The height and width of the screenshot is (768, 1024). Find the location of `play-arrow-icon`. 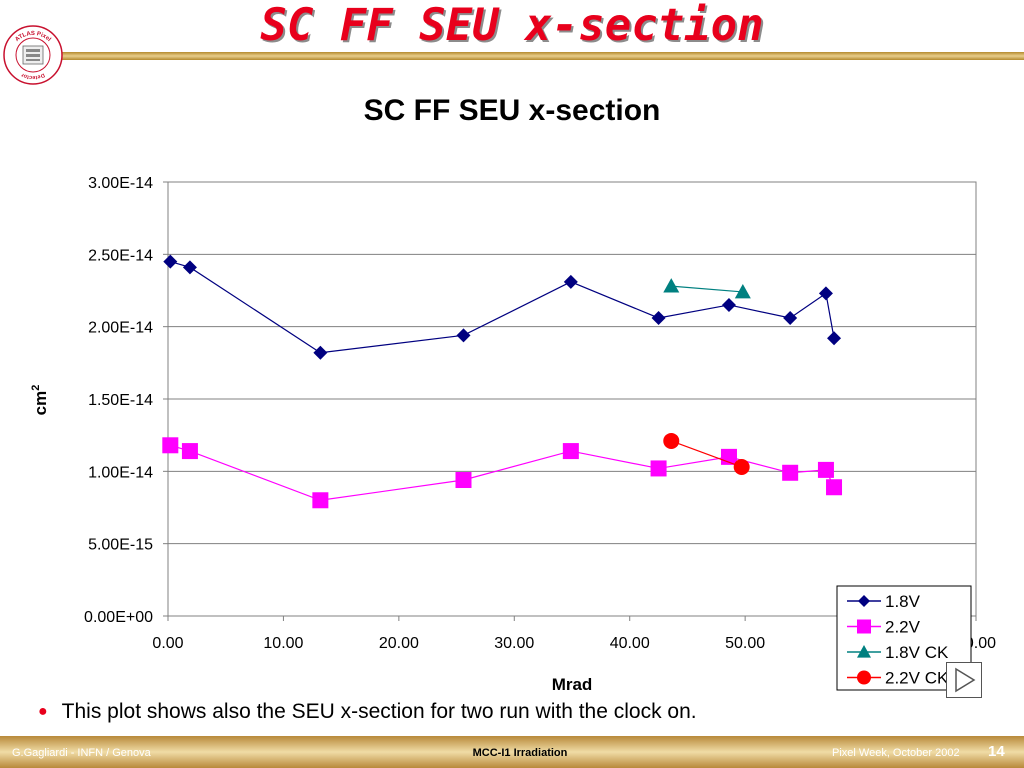

play-arrow-icon is located at coordinates (965, 680).